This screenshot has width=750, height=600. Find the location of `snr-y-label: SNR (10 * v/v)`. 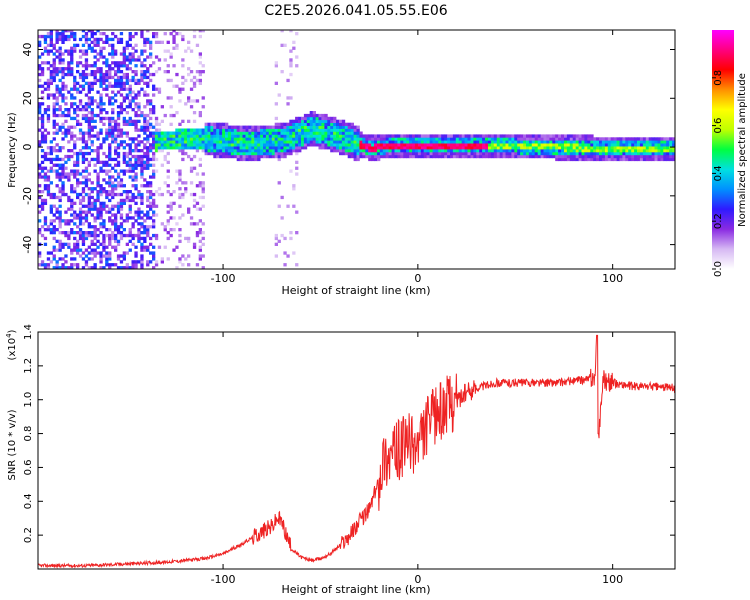

snr-y-label: SNR (10 * v/v) is located at coordinates (12, 444).